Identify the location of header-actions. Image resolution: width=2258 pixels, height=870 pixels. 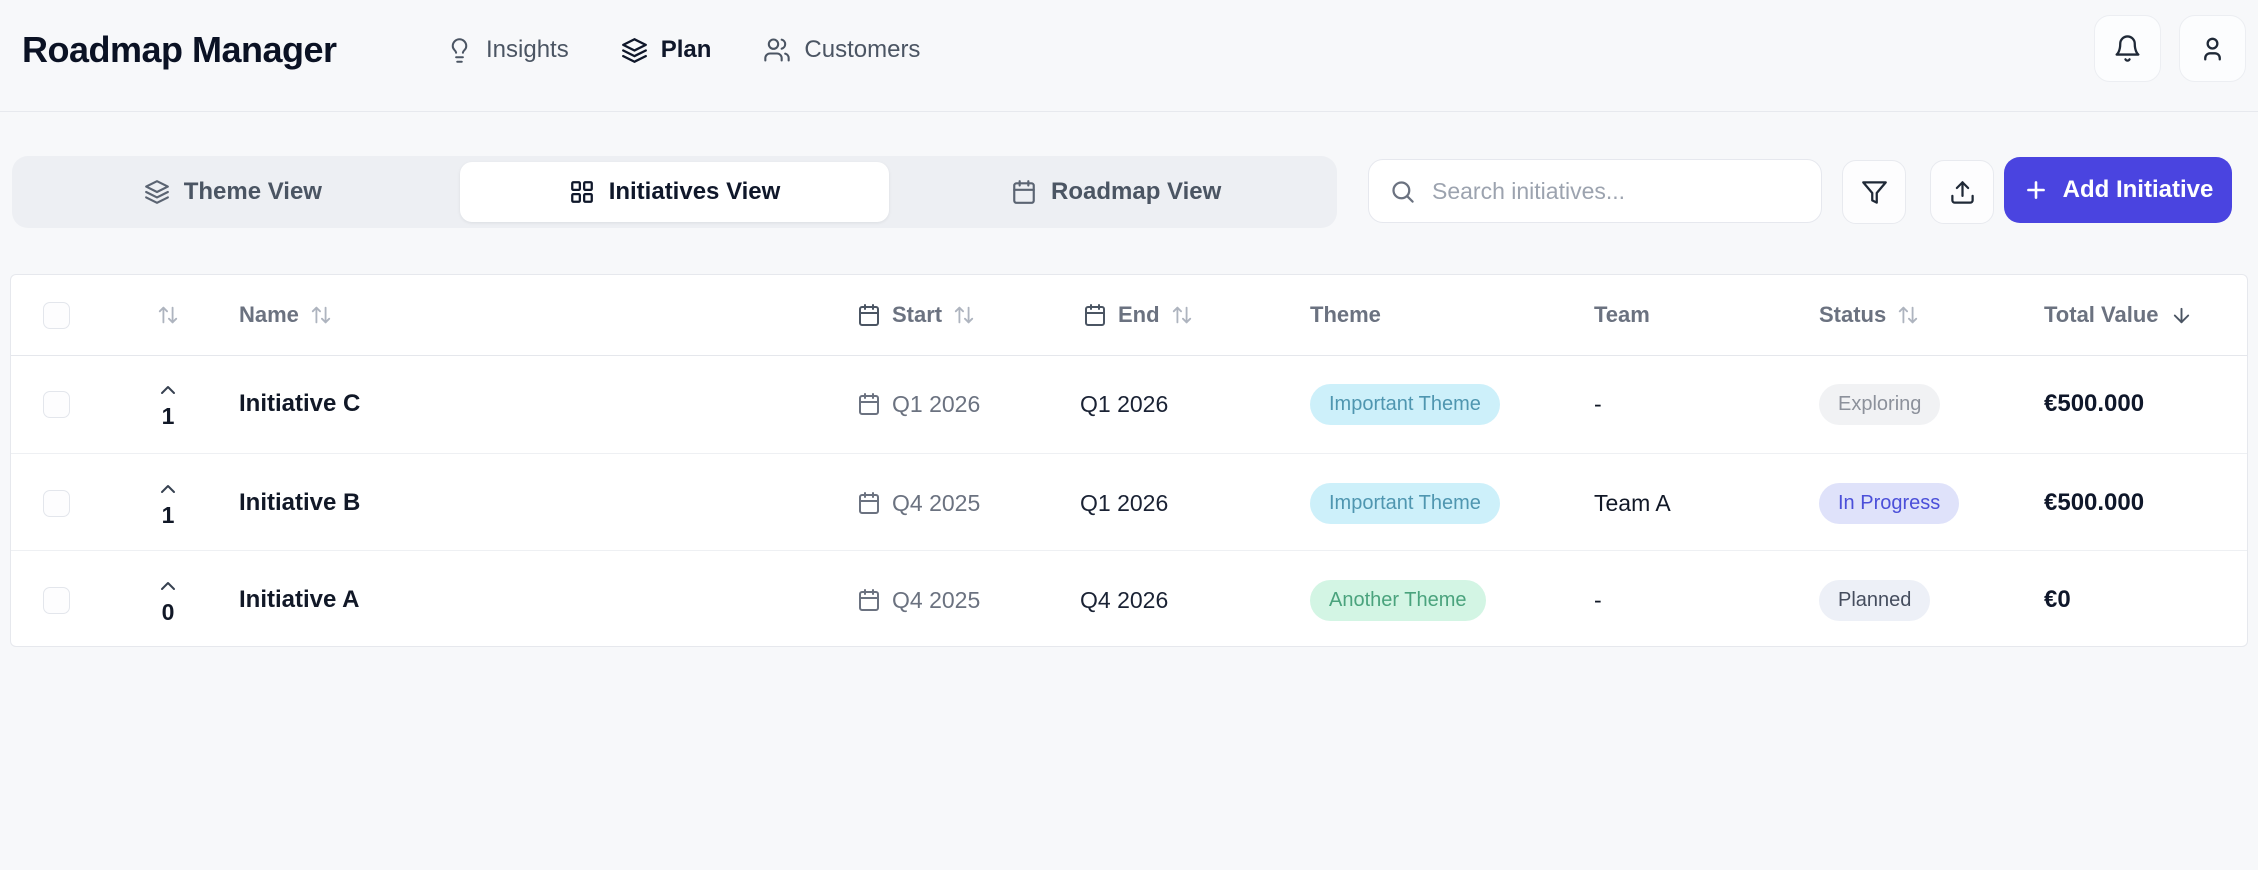
(2170, 48).